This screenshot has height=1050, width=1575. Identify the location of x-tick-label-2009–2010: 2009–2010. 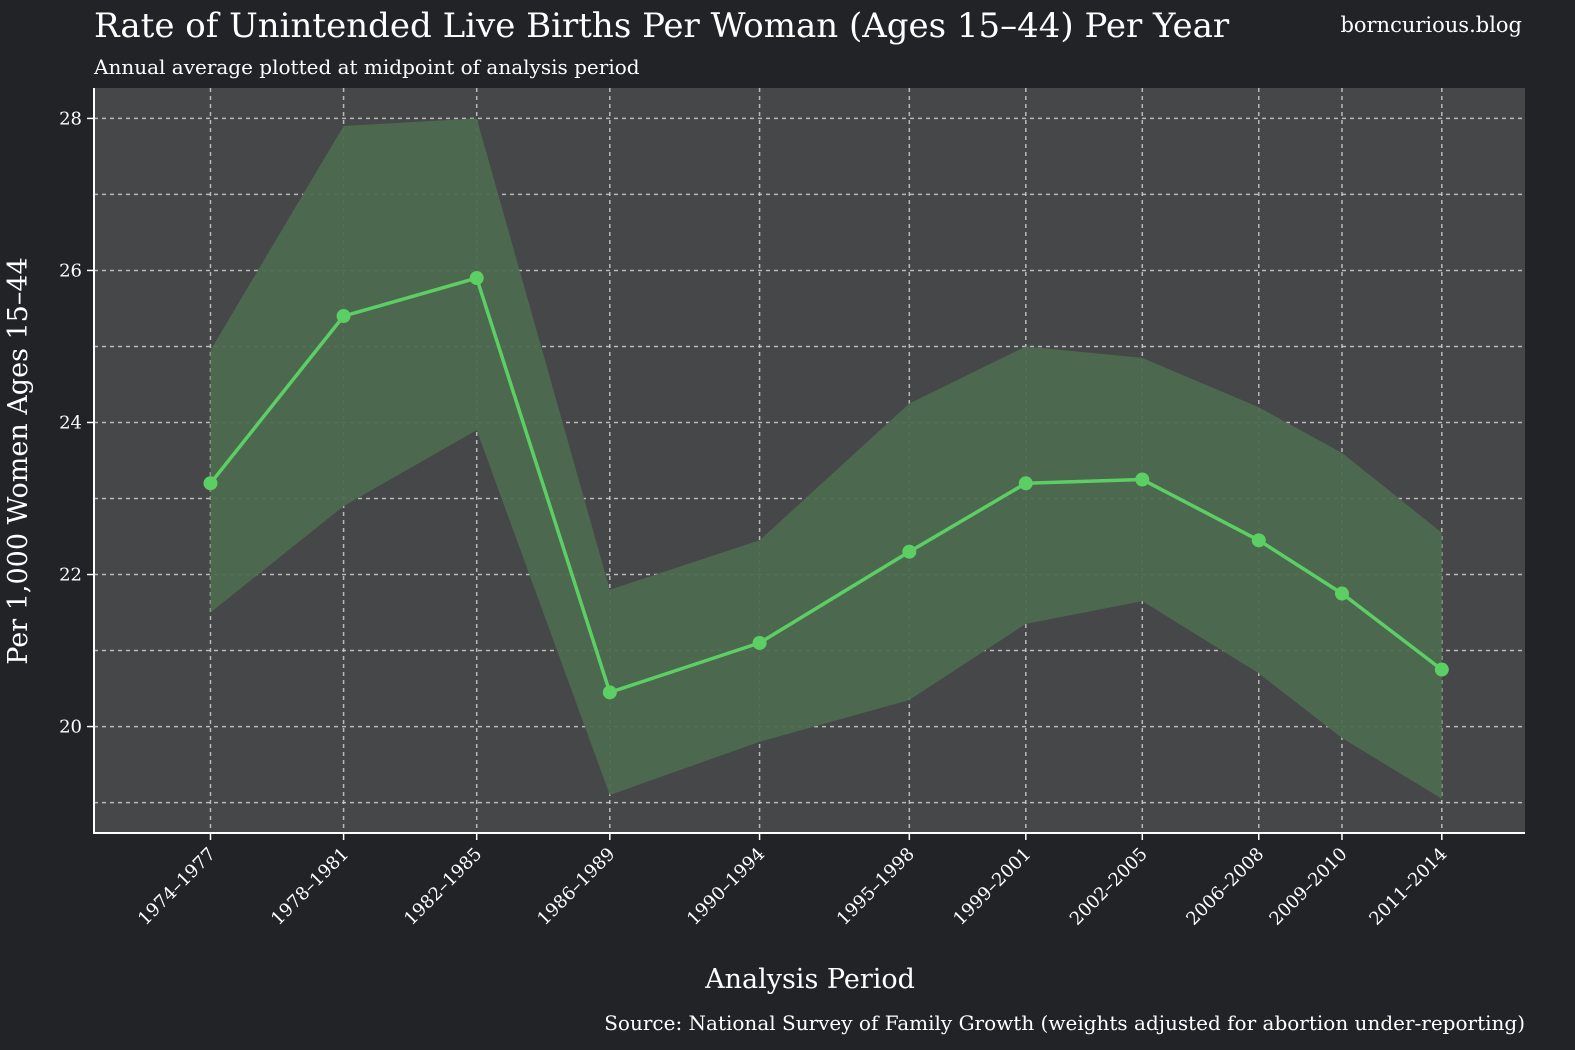
(1308, 887).